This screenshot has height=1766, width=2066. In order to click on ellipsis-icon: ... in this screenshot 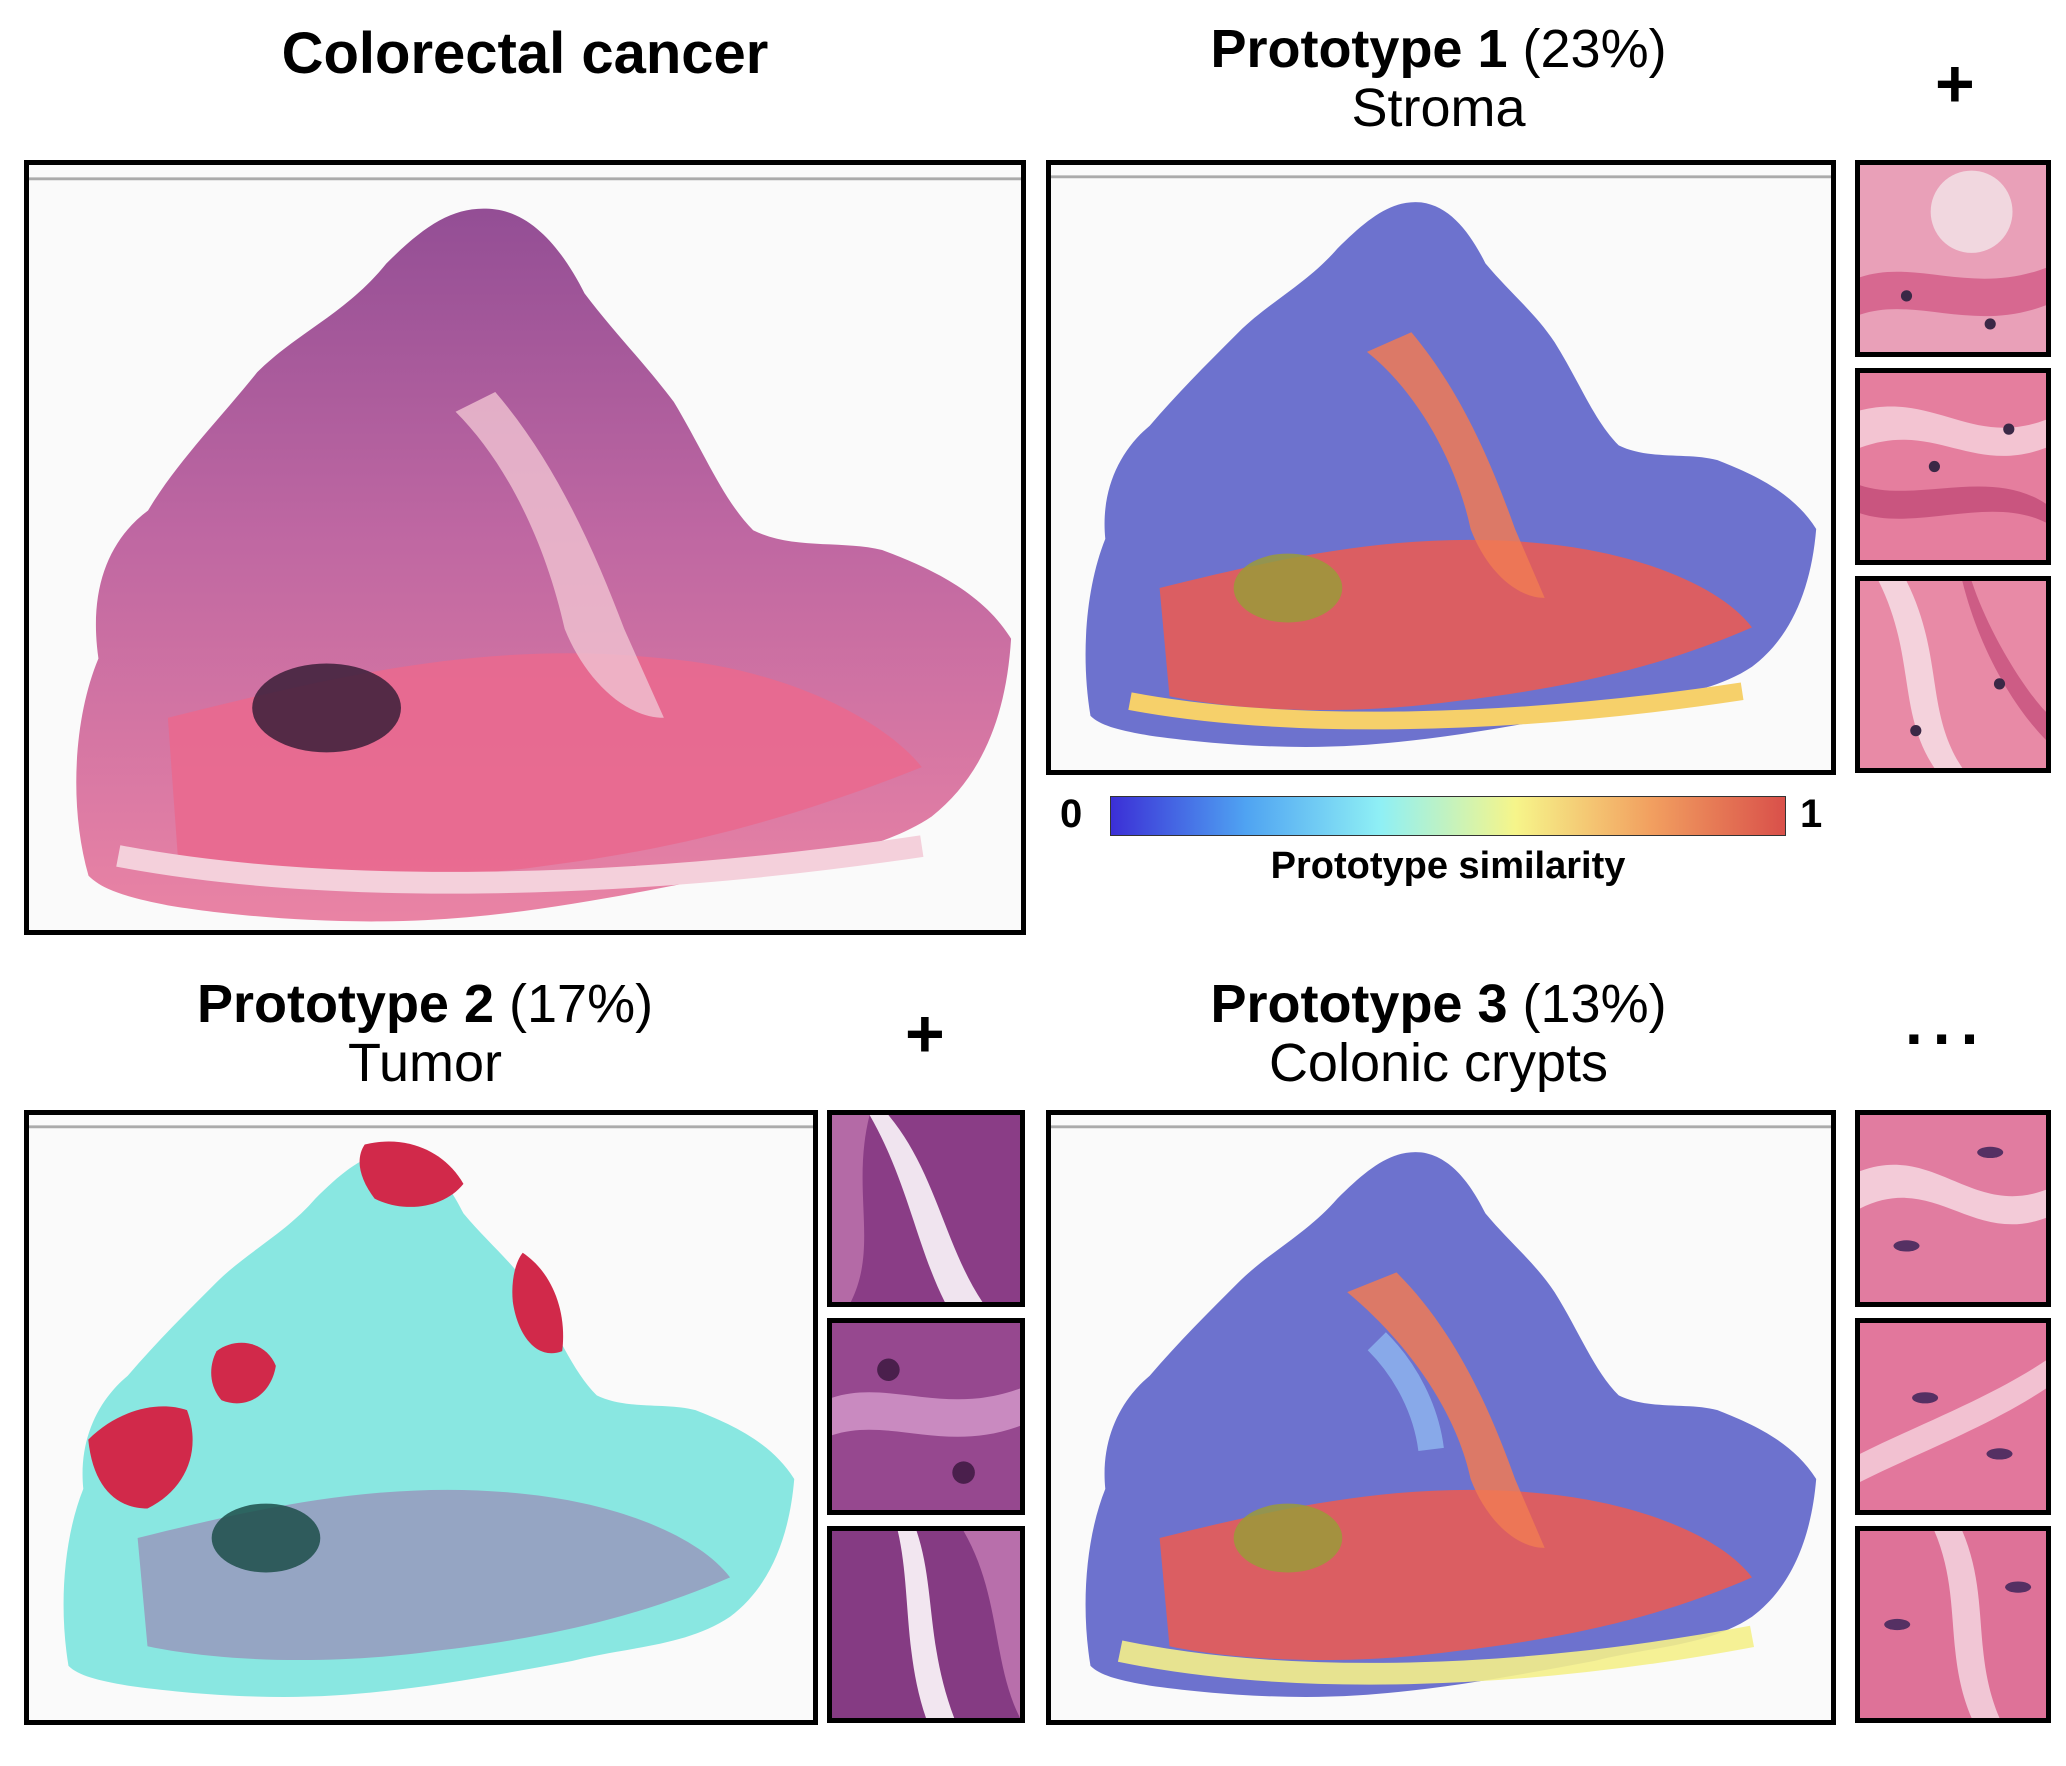, I will do `click(1947, 1022)`.